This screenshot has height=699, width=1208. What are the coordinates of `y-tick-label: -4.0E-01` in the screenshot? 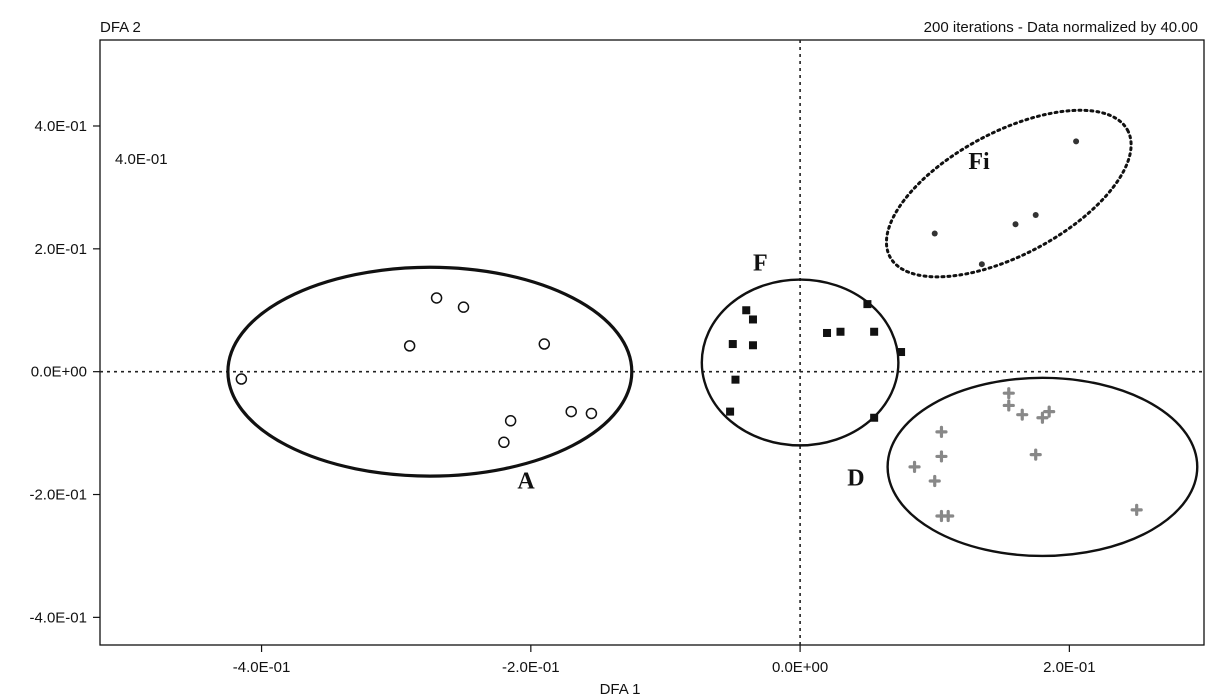 It's located at (58, 617).